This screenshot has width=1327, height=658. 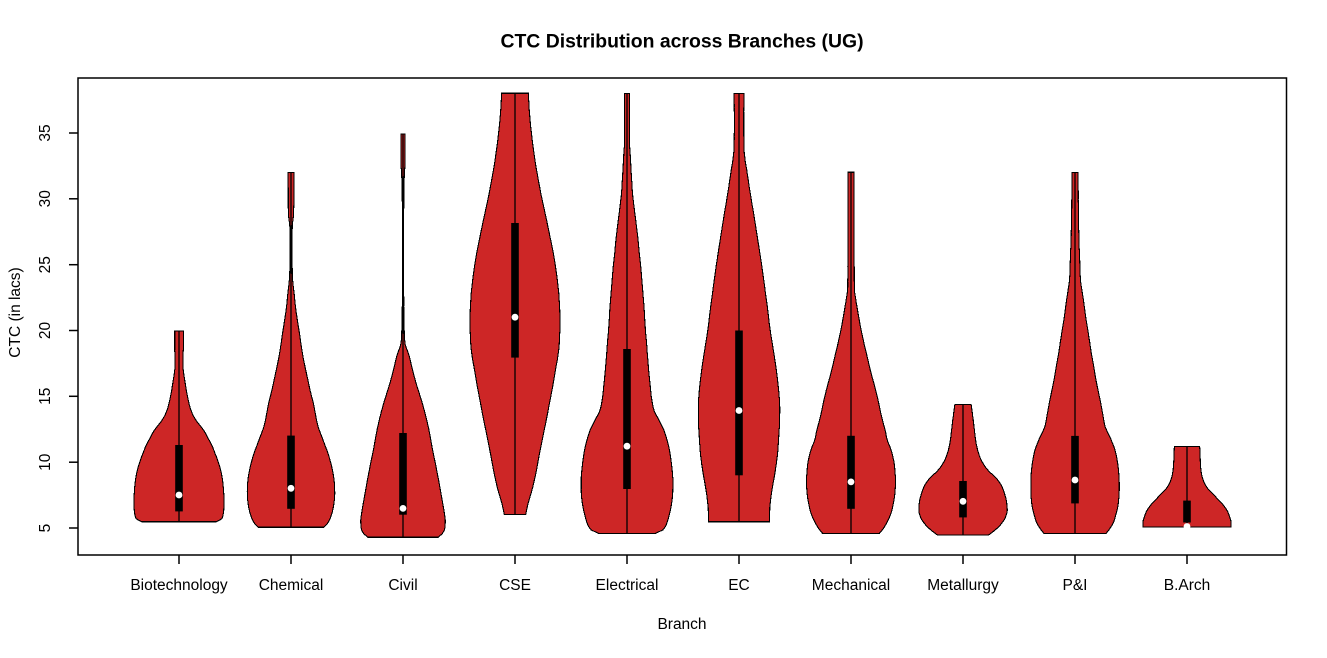 What do you see at coordinates (179, 585) in the screenshot?
I see `svg-text: Biotechnology` at bounding box center [179, 585].